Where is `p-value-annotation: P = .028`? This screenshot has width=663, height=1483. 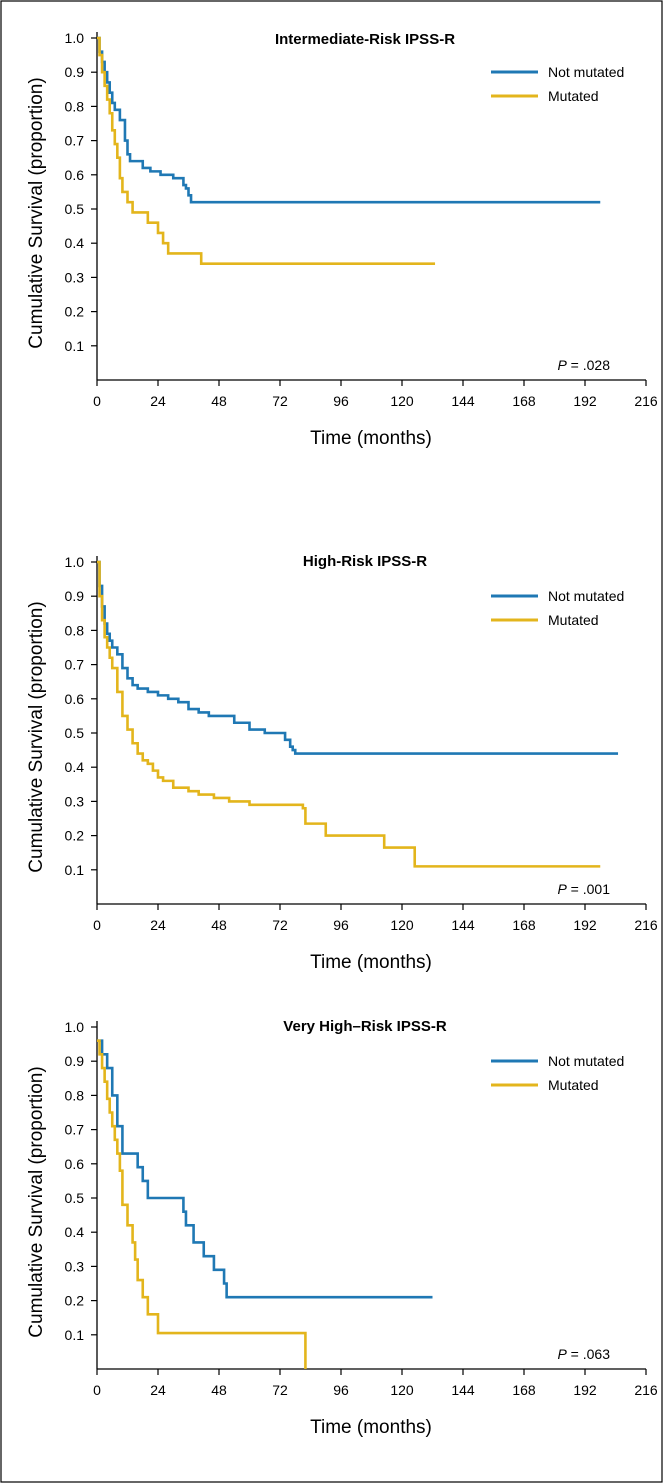
p-value-annotation: P = .028 is located at coordinates (583, 365).